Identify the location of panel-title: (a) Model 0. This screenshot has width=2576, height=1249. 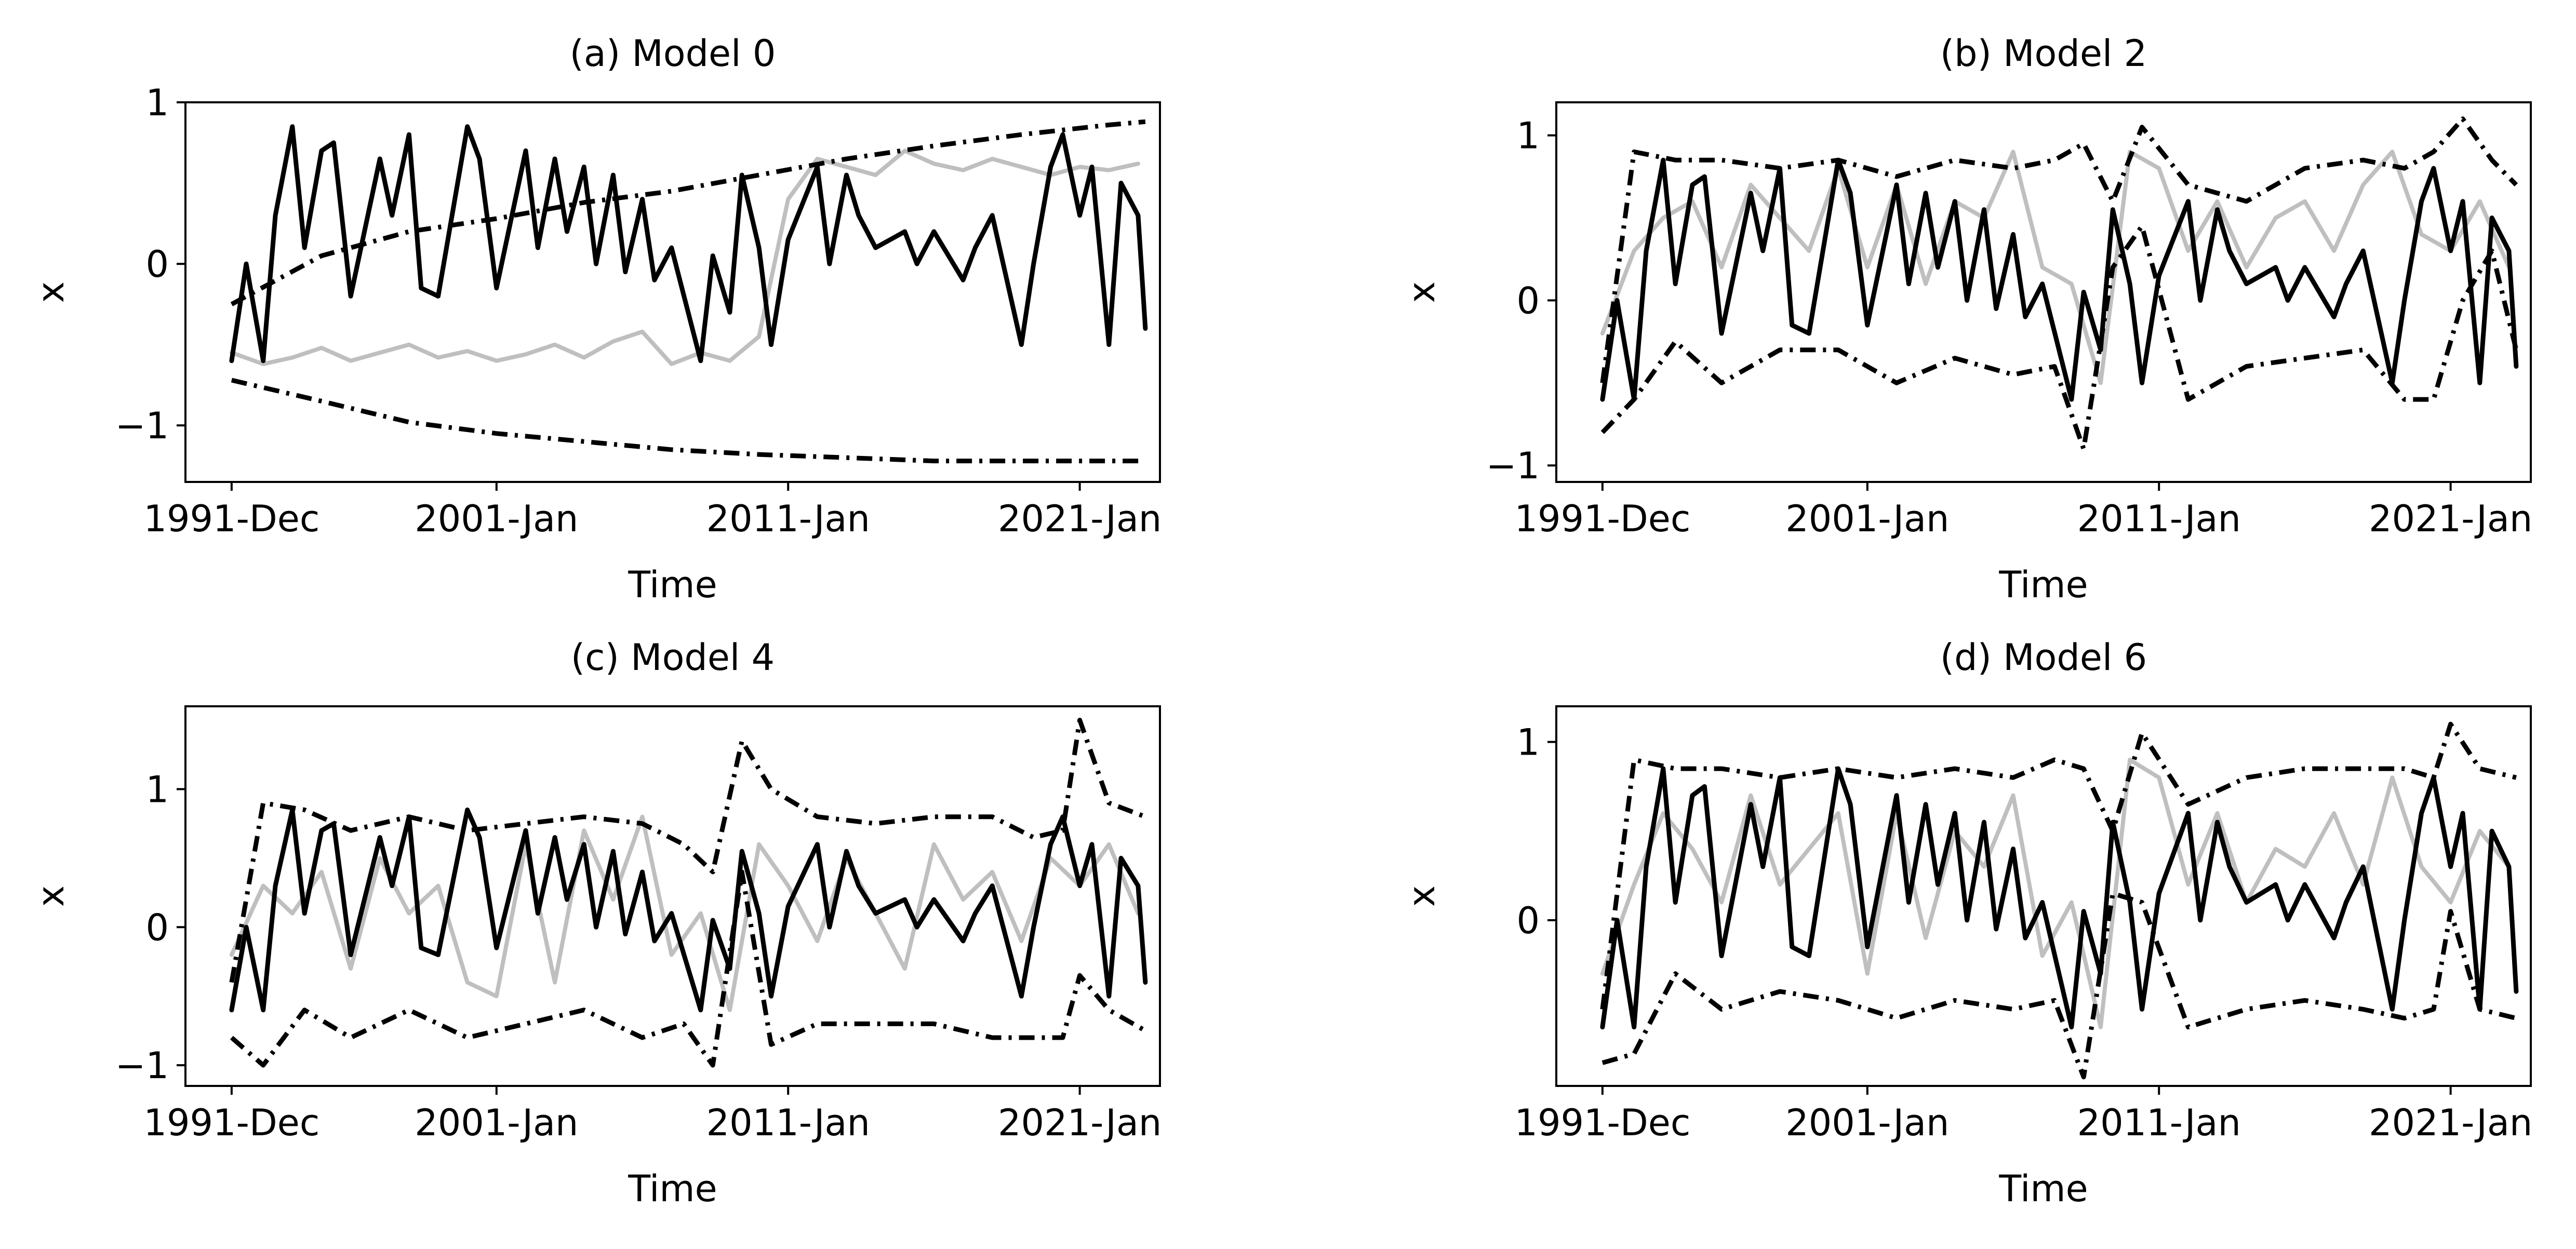
(673, 53).